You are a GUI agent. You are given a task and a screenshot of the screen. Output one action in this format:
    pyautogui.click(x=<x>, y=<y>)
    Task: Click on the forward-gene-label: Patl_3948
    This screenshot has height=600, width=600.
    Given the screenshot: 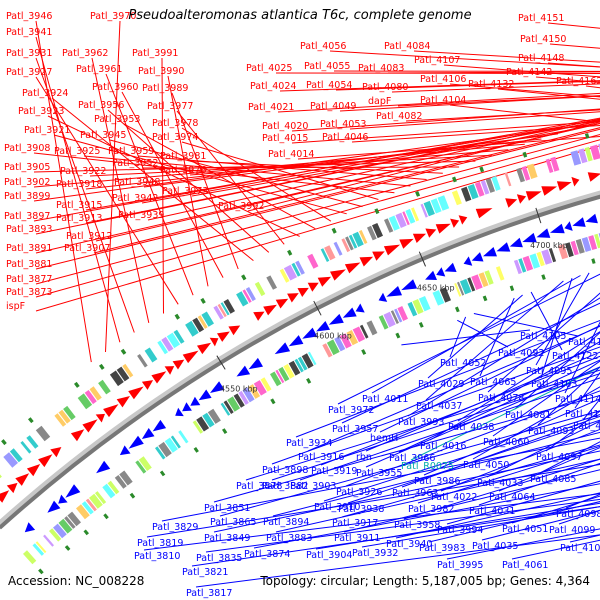 What is the action you would take?
    pyautogui.click(x=137, y=182)
    